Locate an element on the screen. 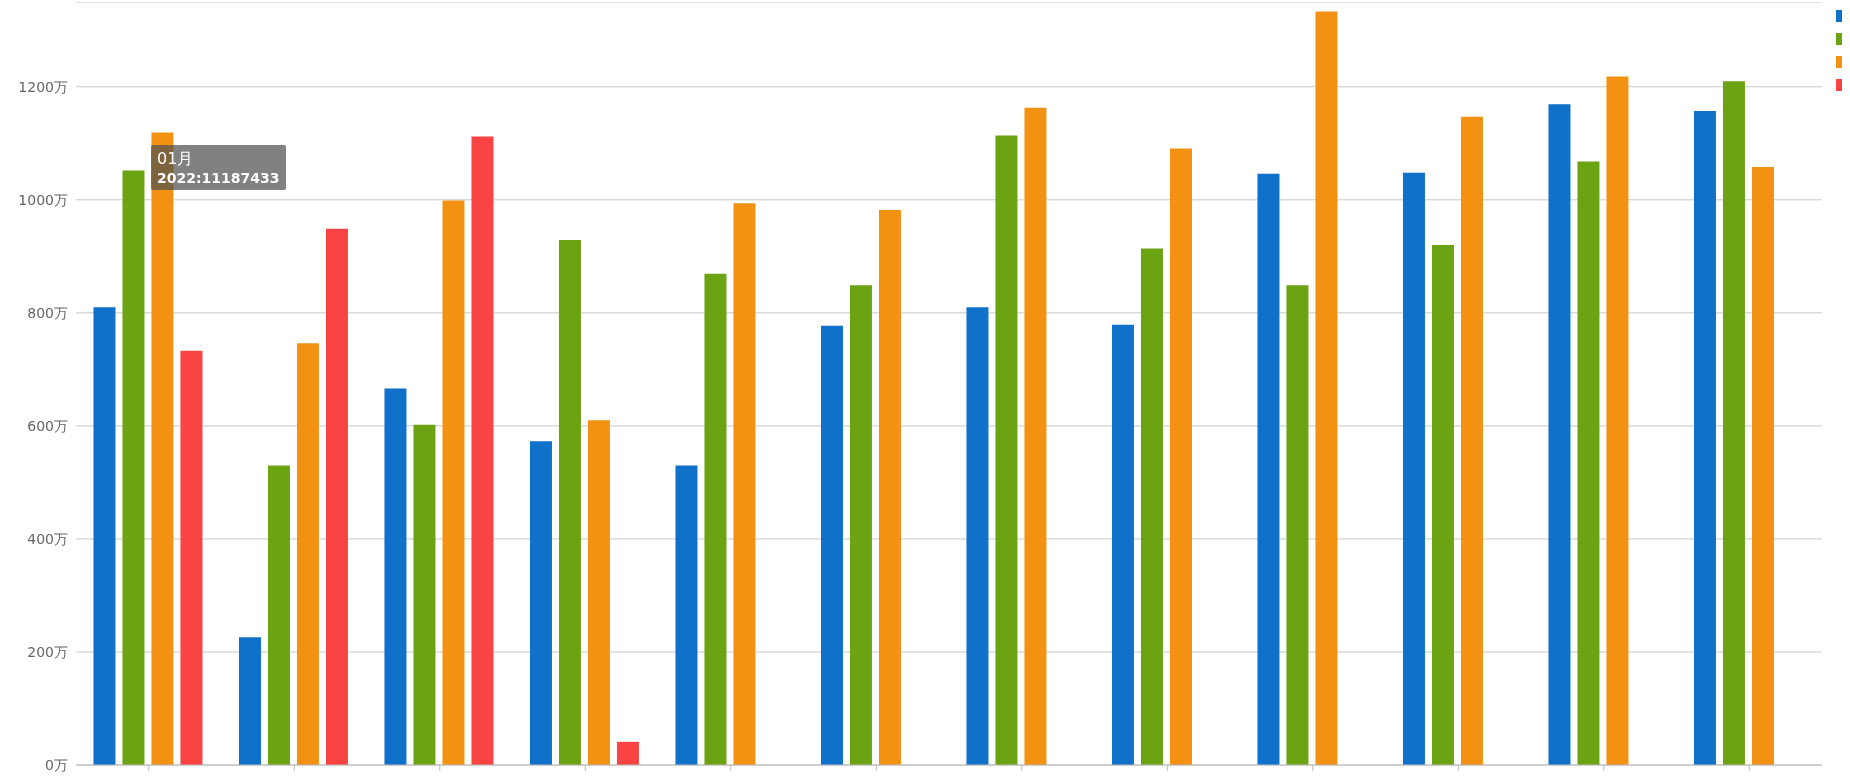  y-tick-label: 1000万 is located at coordinates (43, 199).